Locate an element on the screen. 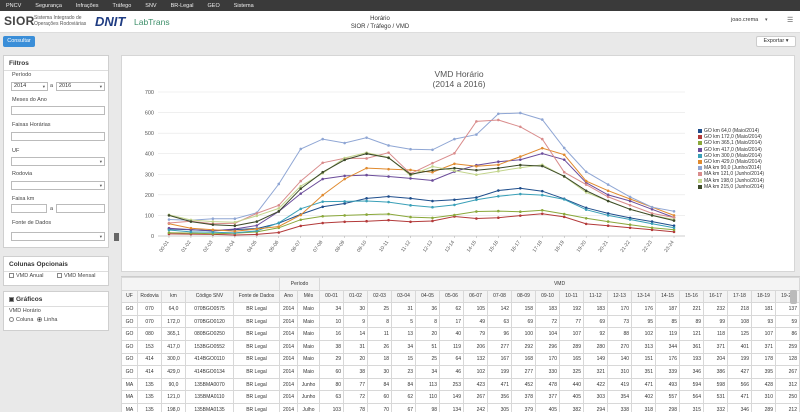 This screenshot has height=412, width=800. vmd-value-cell: 289 is located at coordinates (571, 346).